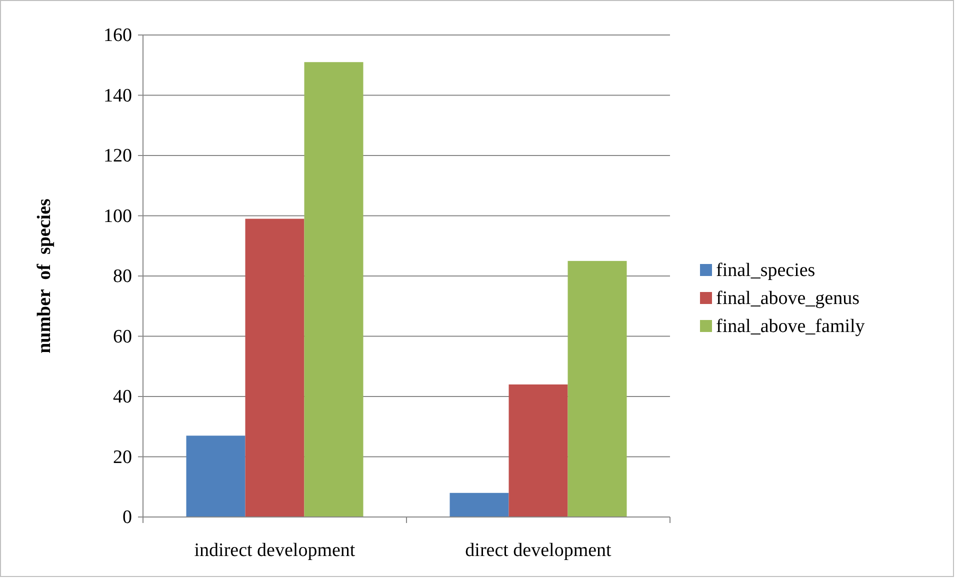 This screenshot has height=578, width=955. What do you see at coordinates (118, 156) in the screenshot?
I see `y-tick-label: 120` at bounding box center [118, 156].